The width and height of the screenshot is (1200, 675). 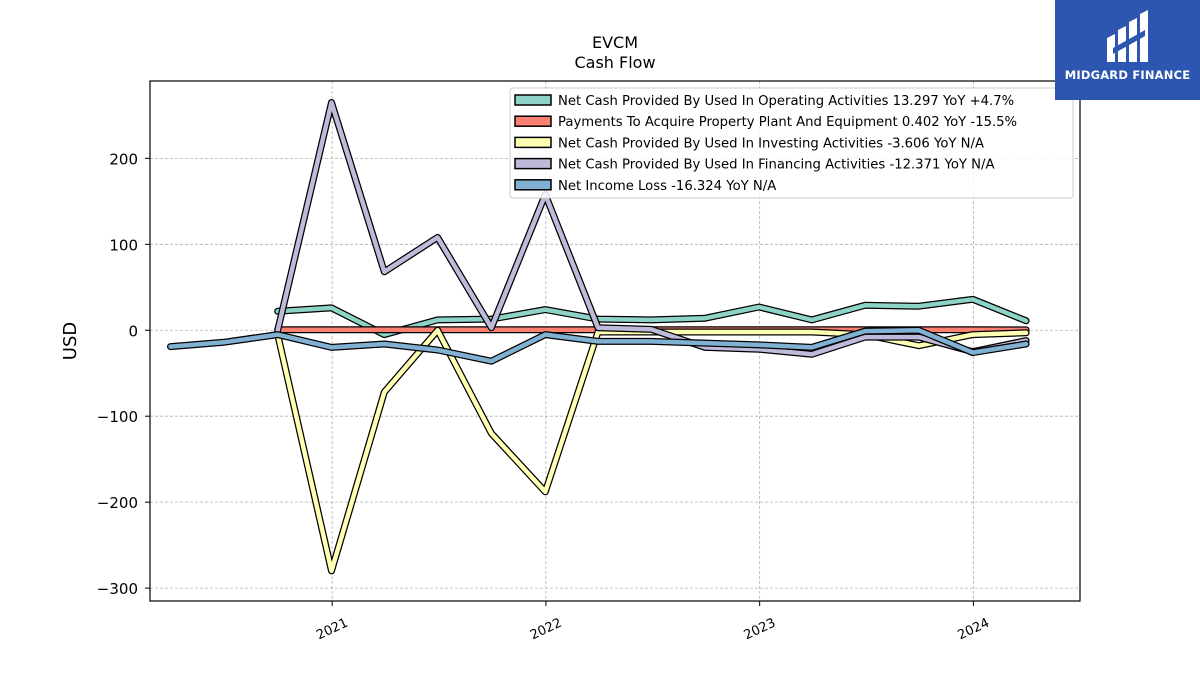 I want to click on legend-box, so click(x=791, y=143).